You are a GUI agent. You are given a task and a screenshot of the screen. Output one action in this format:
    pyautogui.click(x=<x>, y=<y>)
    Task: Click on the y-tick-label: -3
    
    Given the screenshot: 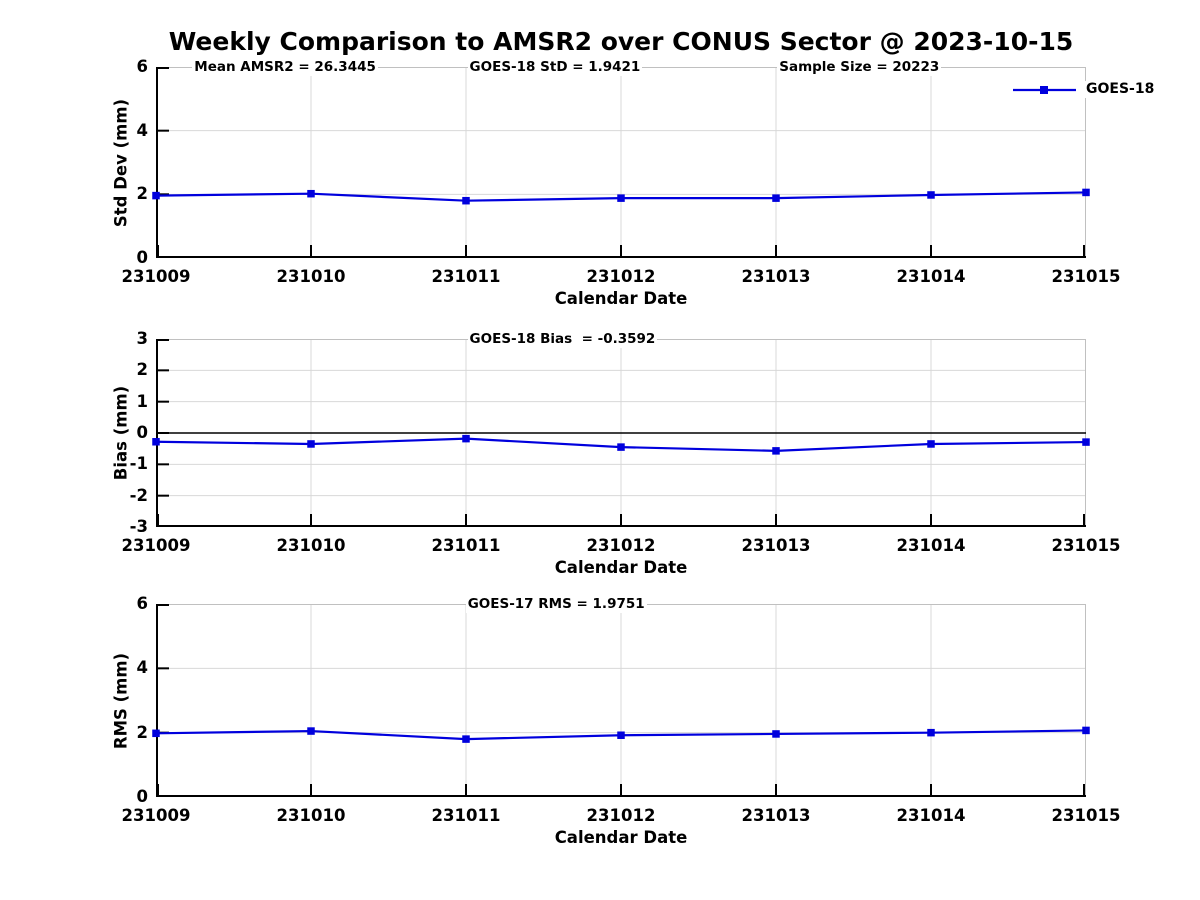 What is the action you would take?
    pyautogui.click(x=138, y=526)
    